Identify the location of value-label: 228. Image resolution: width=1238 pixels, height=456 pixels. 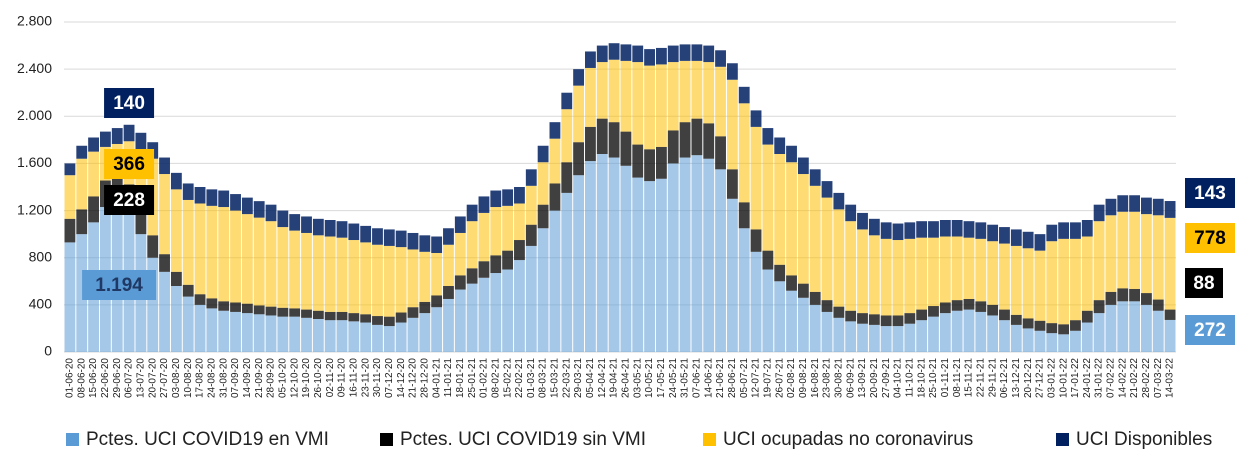
(129, 200).